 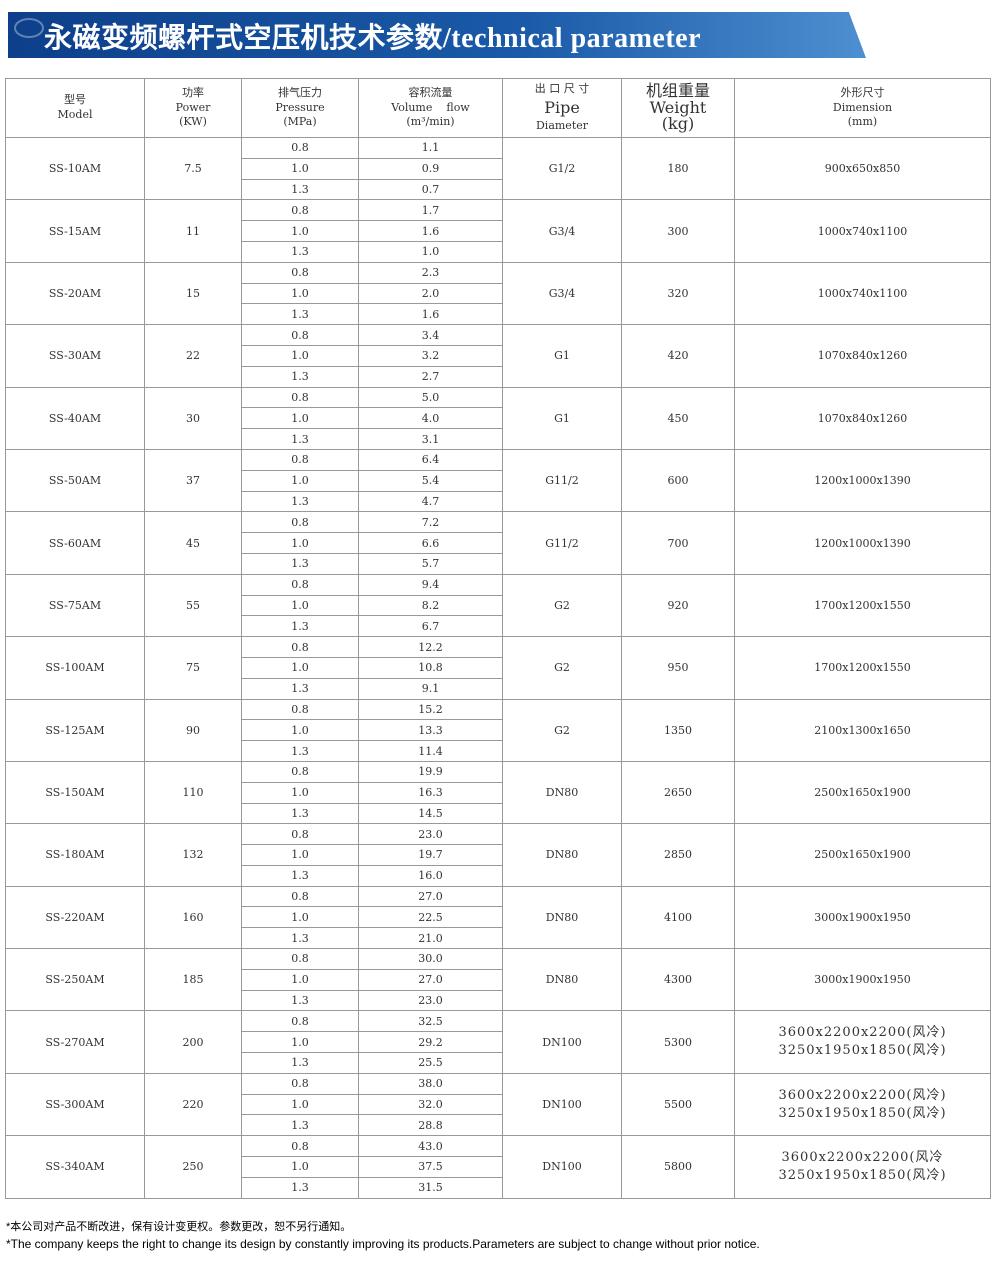 I want to click on flow-cell: 3.1, so click(x=430, y=439).